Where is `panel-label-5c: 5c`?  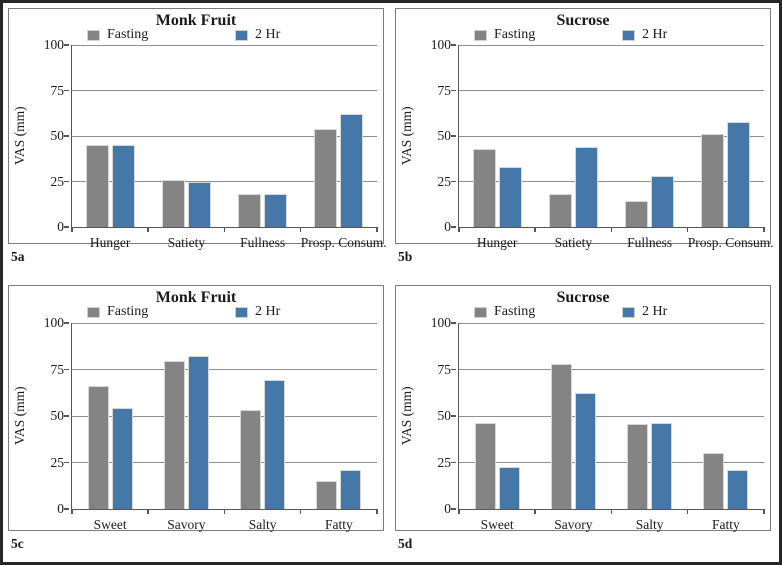 panel-label-5c: 5c is located at coordinates (17, 543).